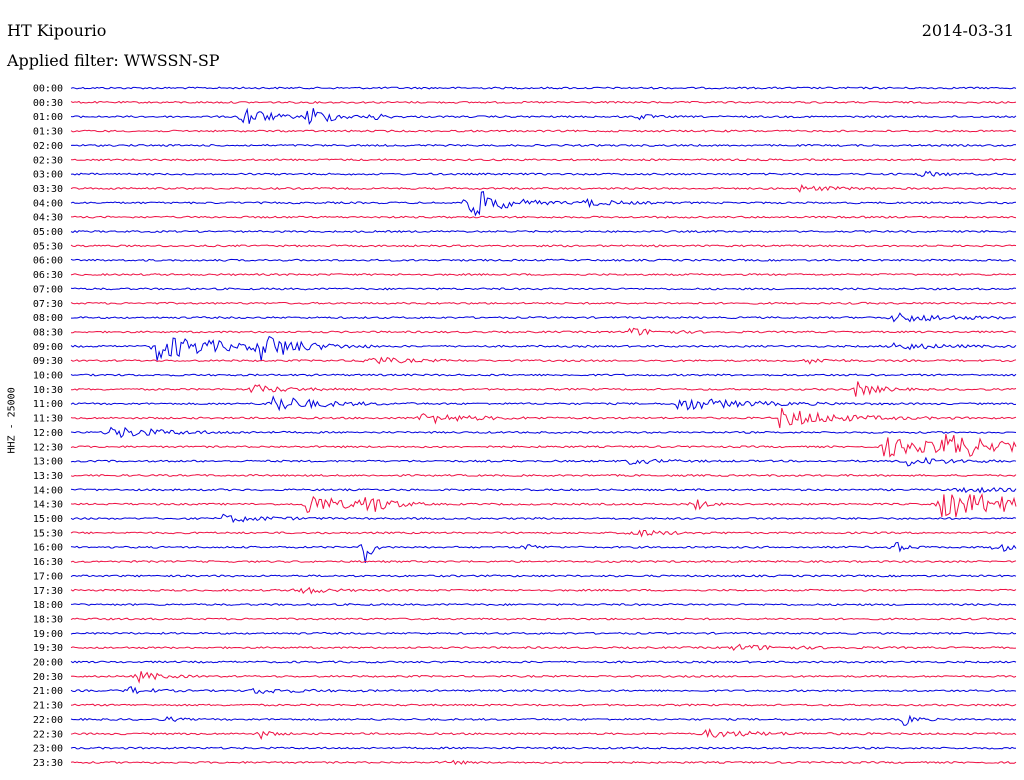  Describe the element at coordinates (48, 419) in the screenshot. I see `row-label-1130: 11:30` at that location.